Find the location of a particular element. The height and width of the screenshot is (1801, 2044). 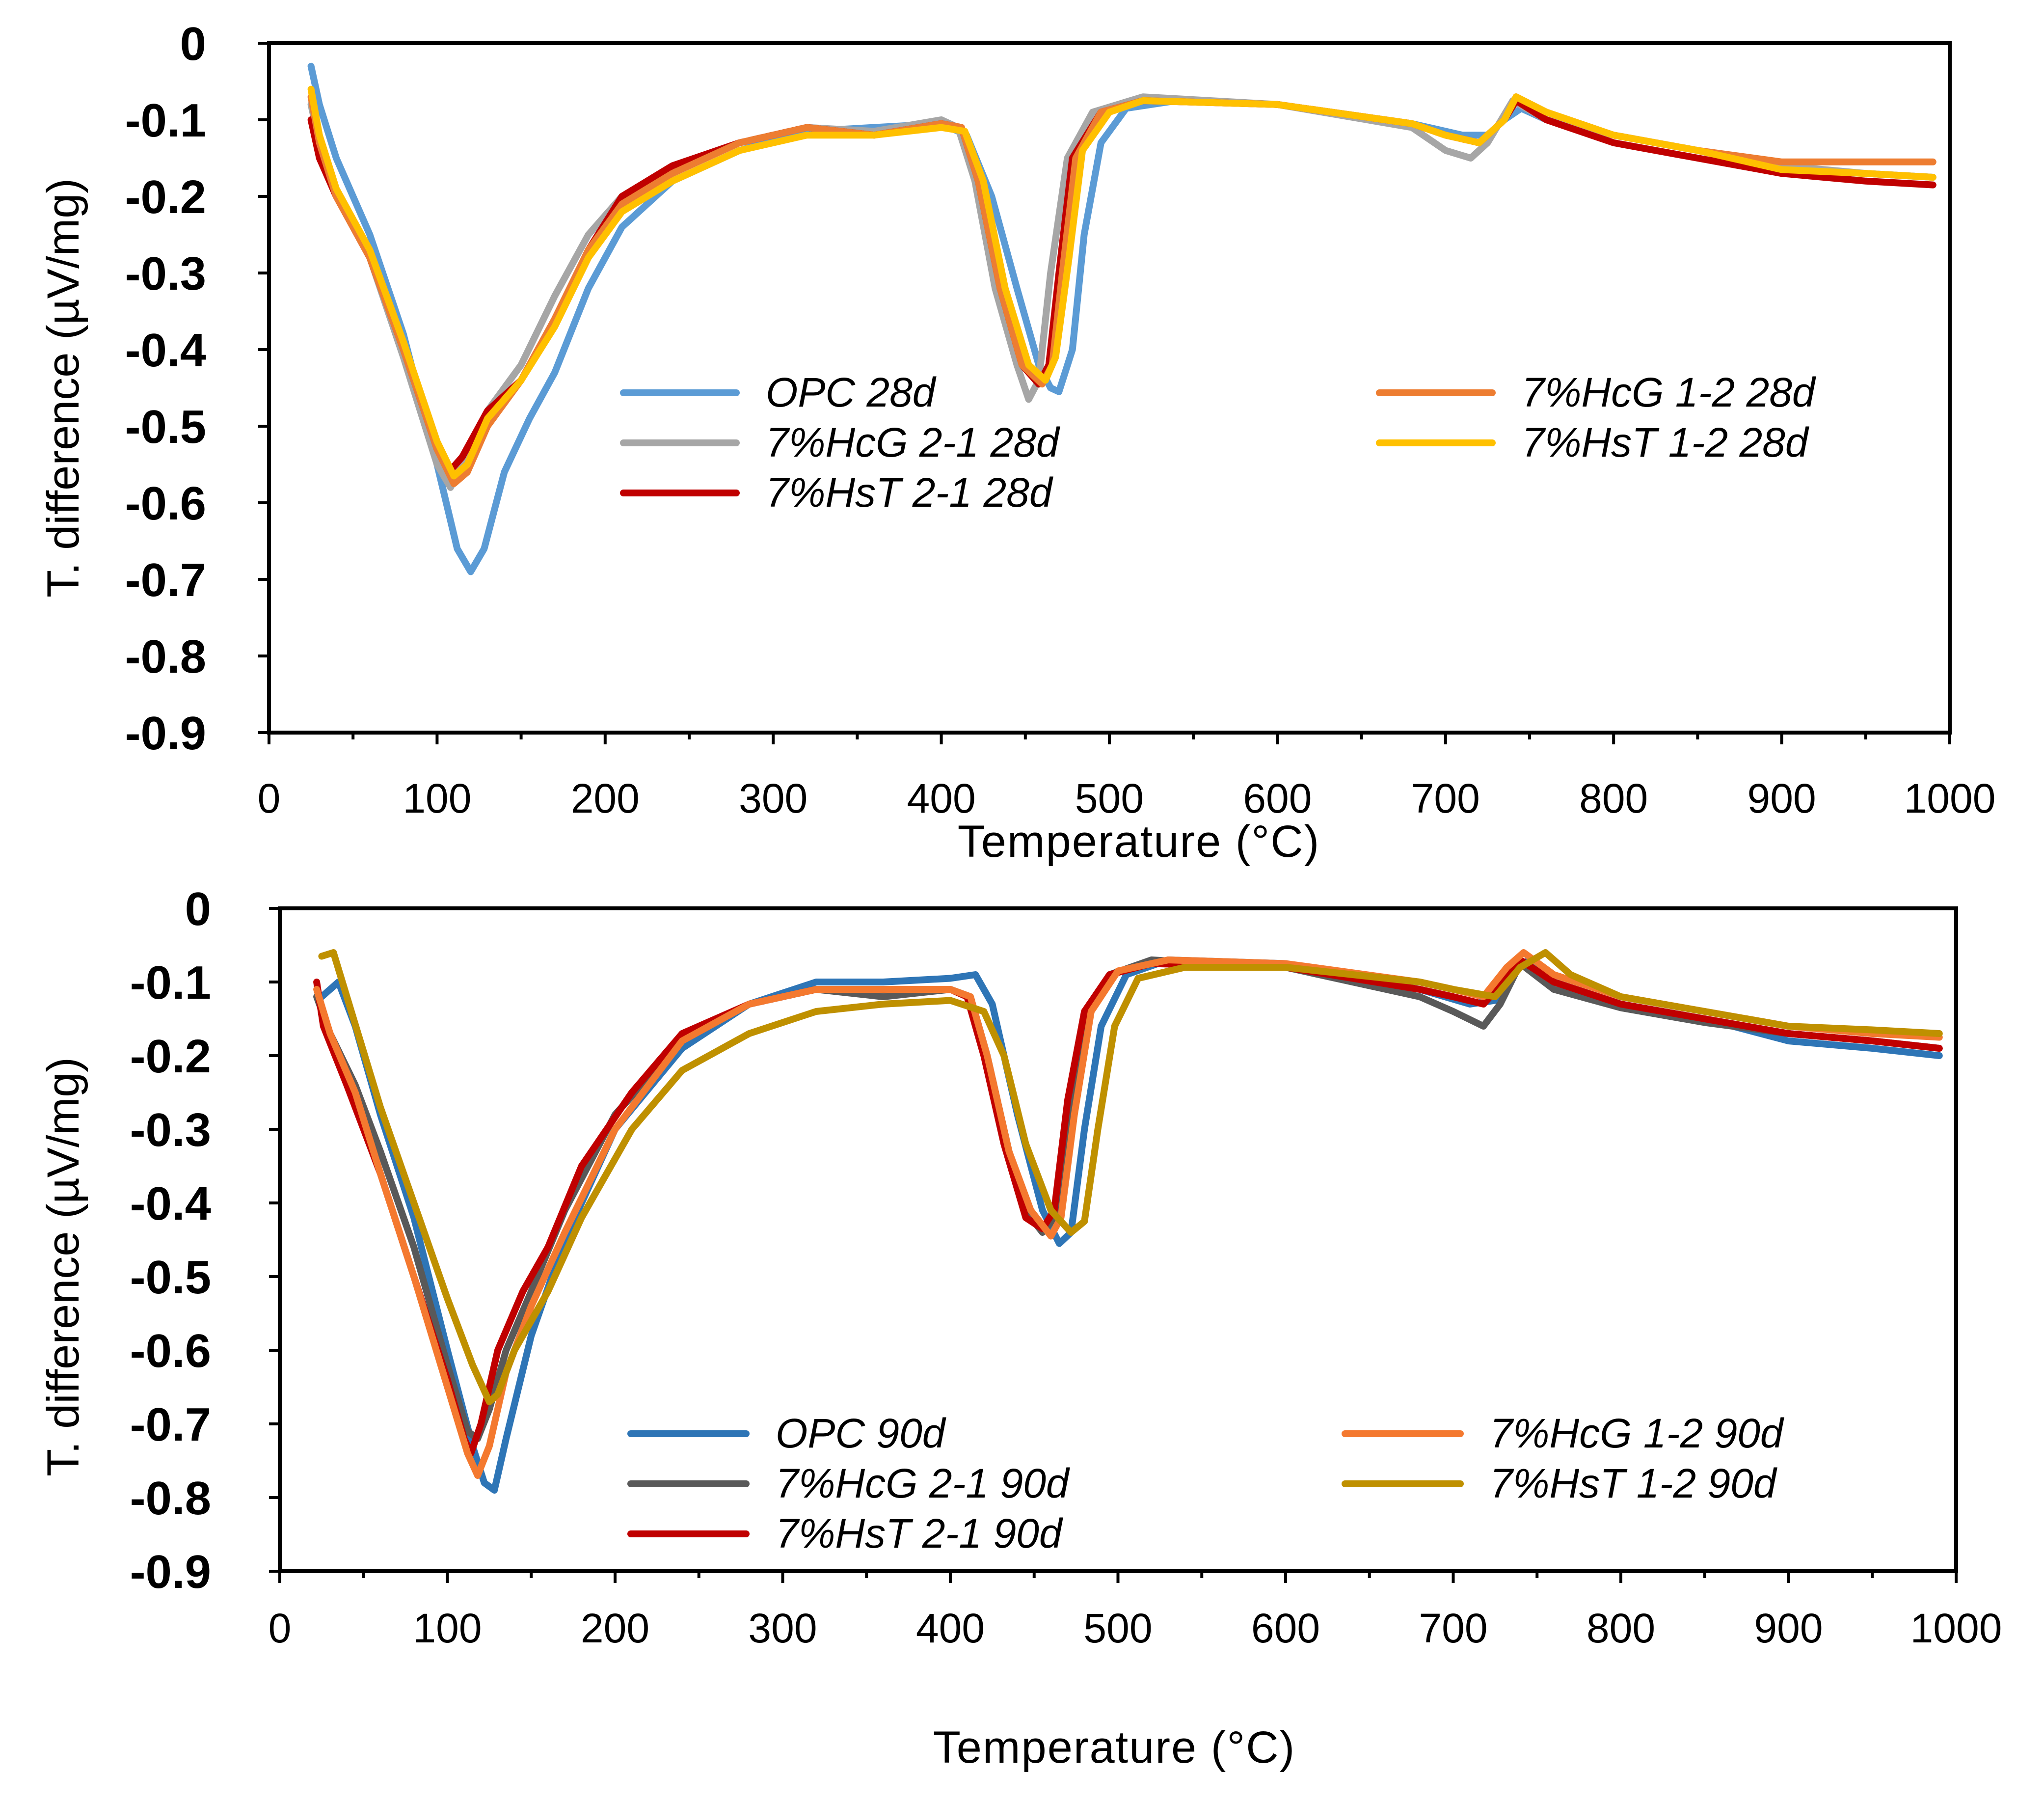

legend-label: 7%HsT 1-2 28d is located at coordinates (1665, 442).